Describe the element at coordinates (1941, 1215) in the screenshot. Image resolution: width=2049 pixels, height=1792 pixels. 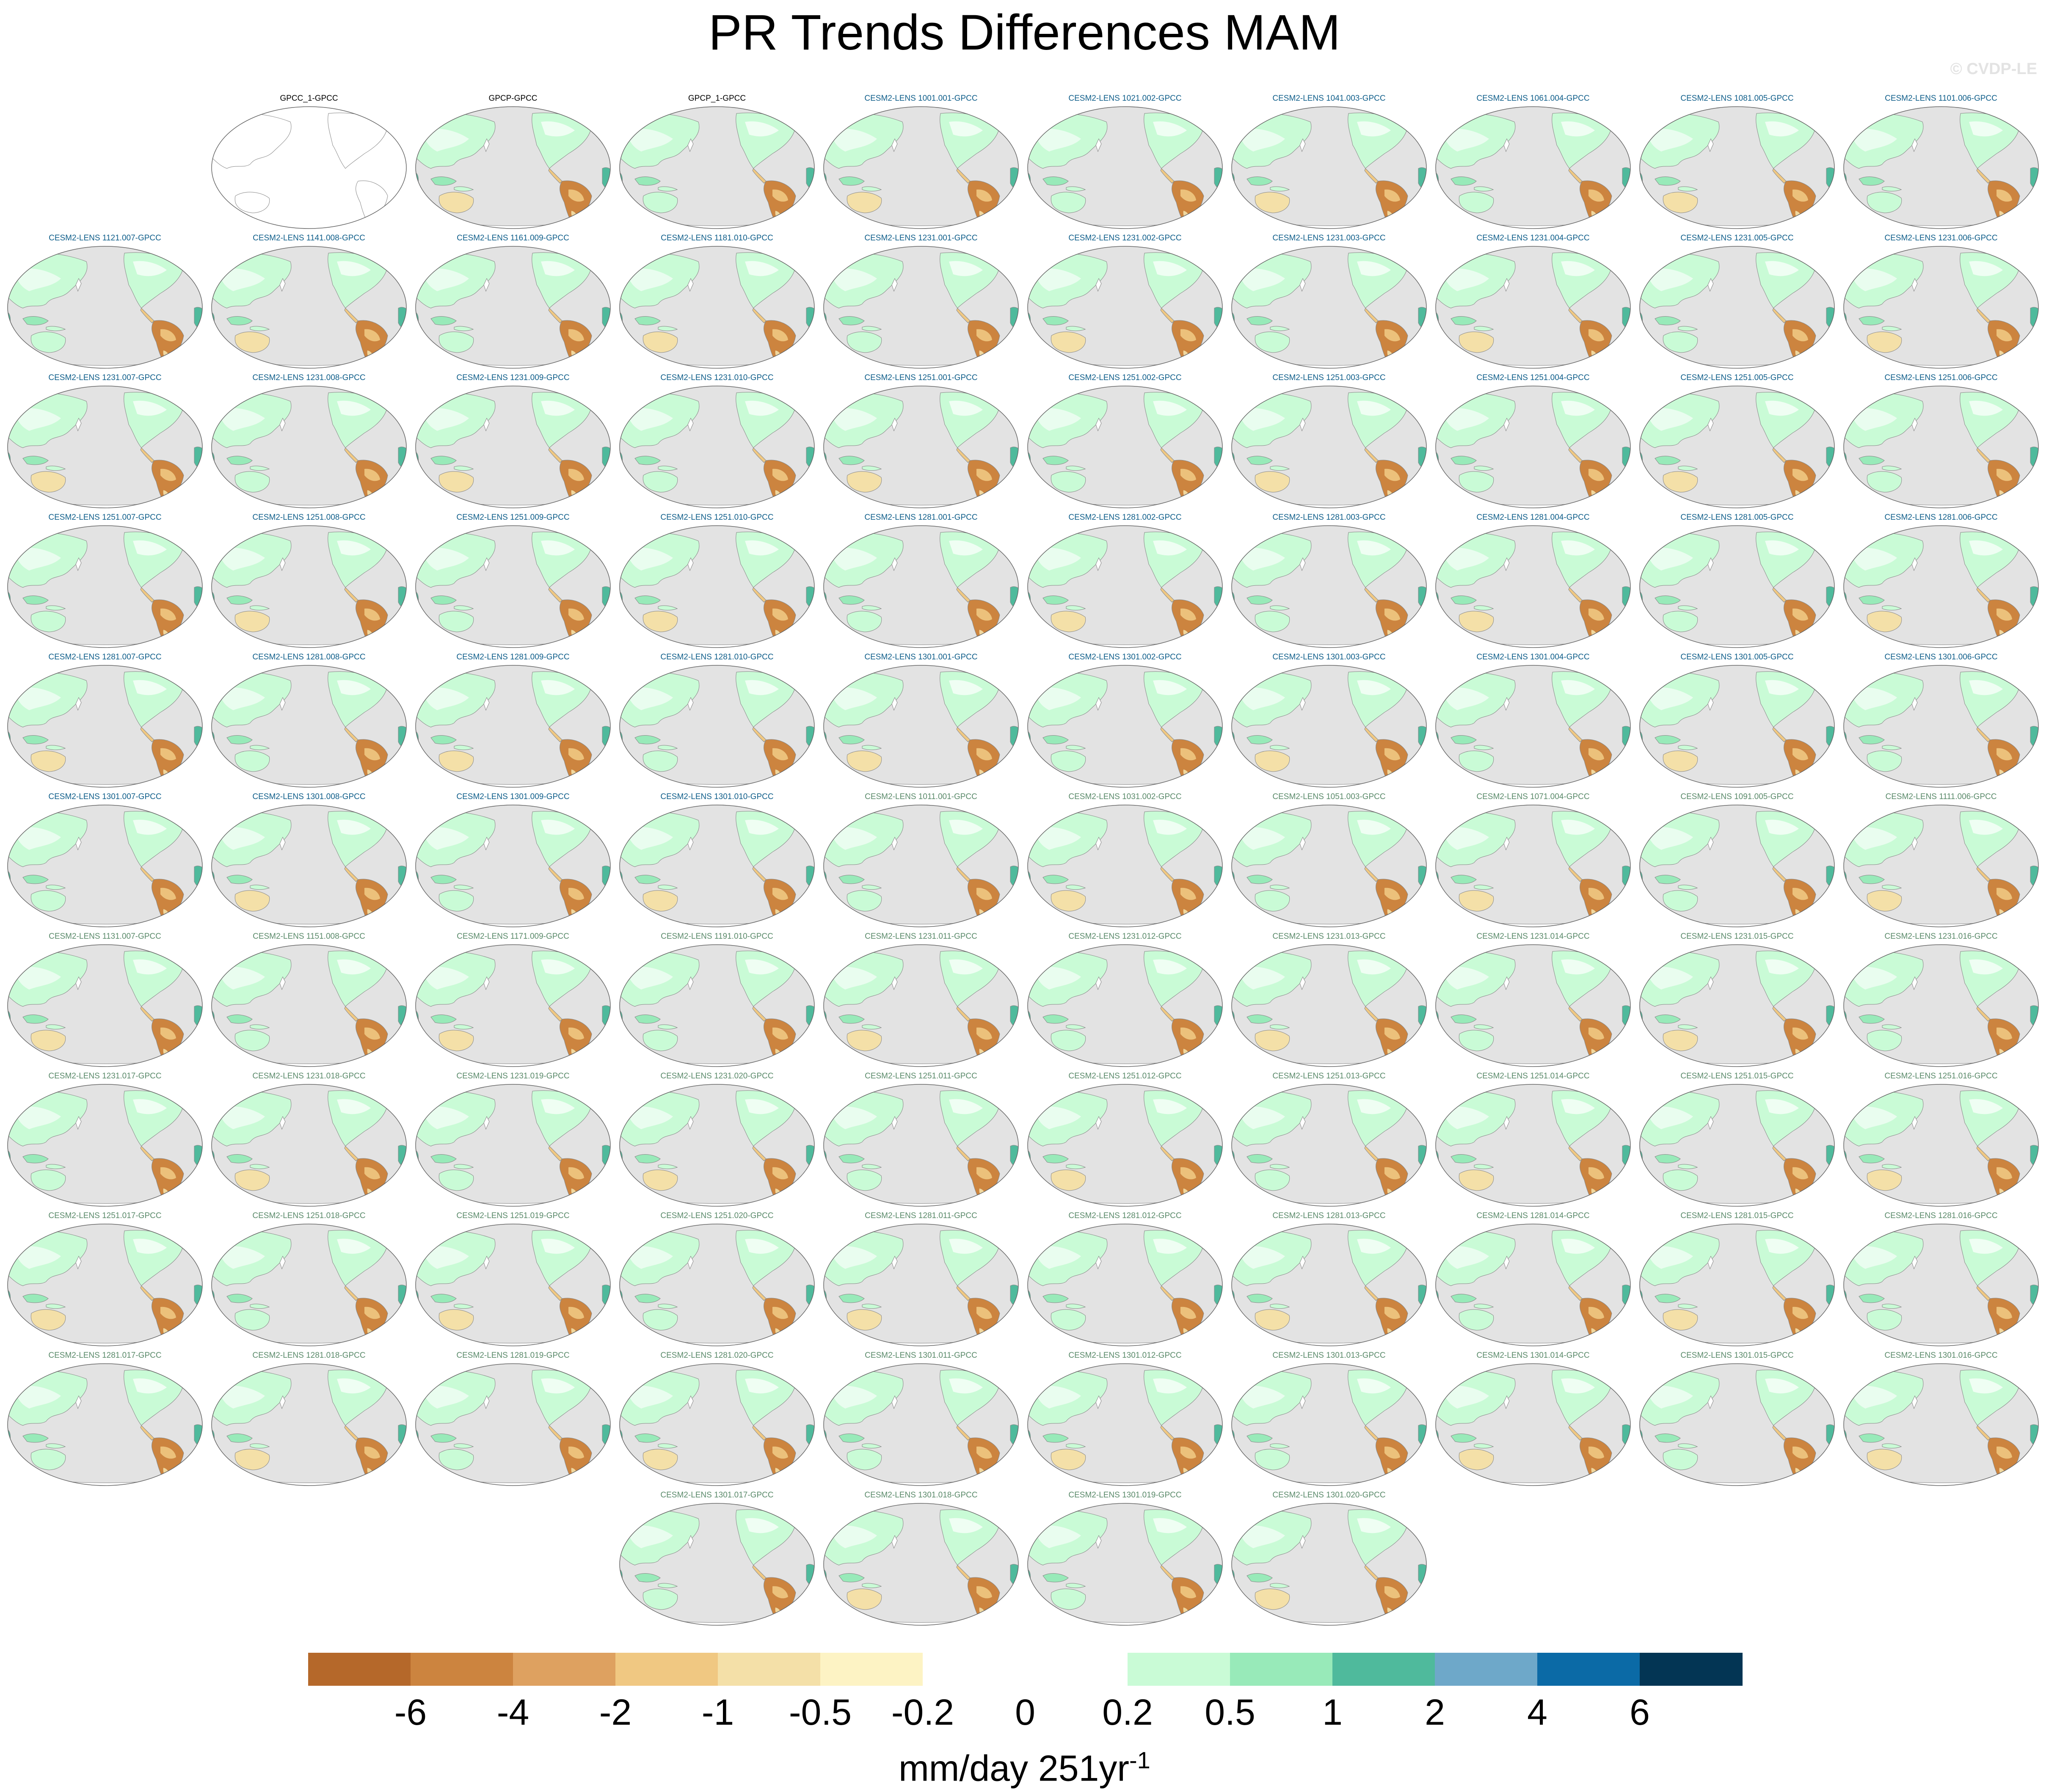
I see `map-panel-title: CESM2-LENS 1281.016-GPCC` at that location.